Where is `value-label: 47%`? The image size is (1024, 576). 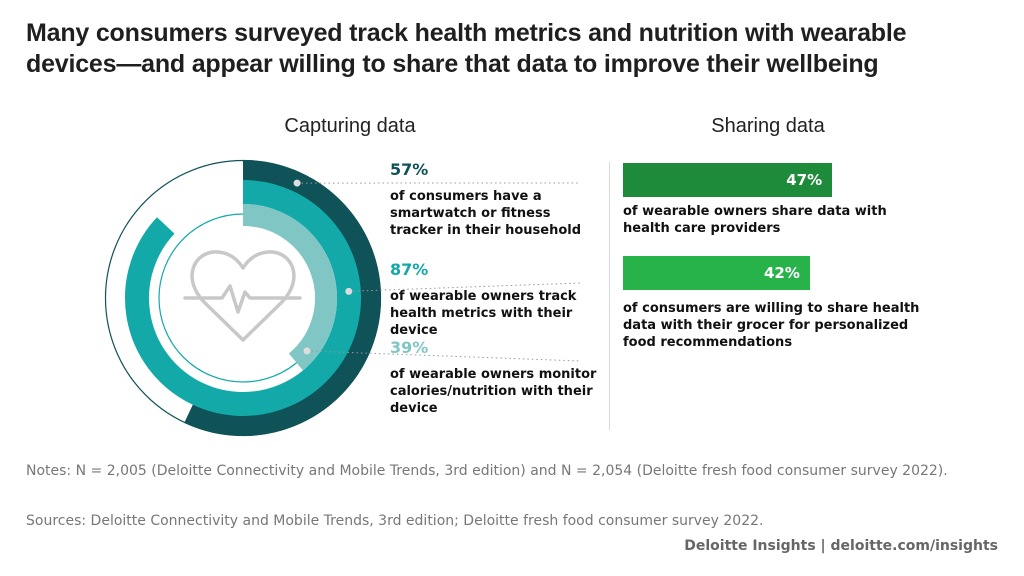
value-label: 47% is located at coordinates (804, 180).